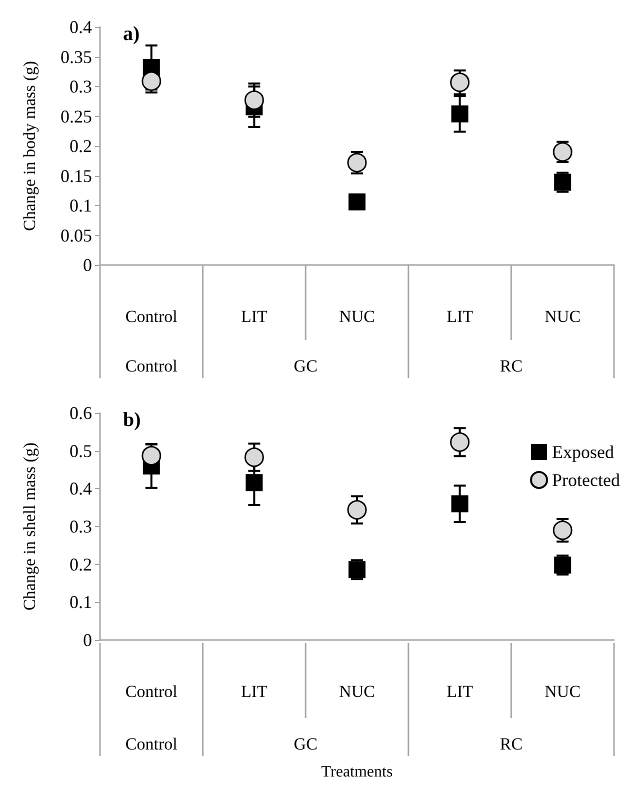  What do you see at coordinates (76, 176) in the screenshot?
I see `y-tick-label: 0.15` at bounding box center [76, 176].